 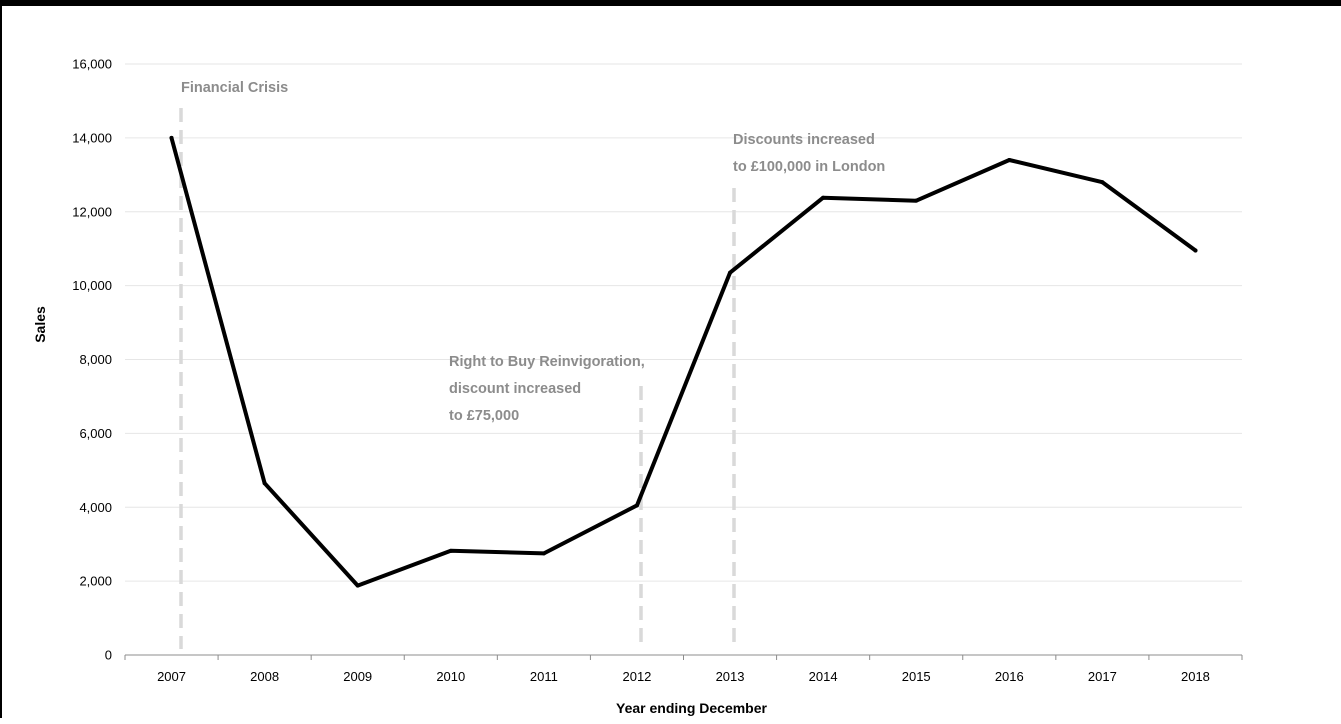 I want to click on x-tick-label: 2017, so click(x=1102, y=676).